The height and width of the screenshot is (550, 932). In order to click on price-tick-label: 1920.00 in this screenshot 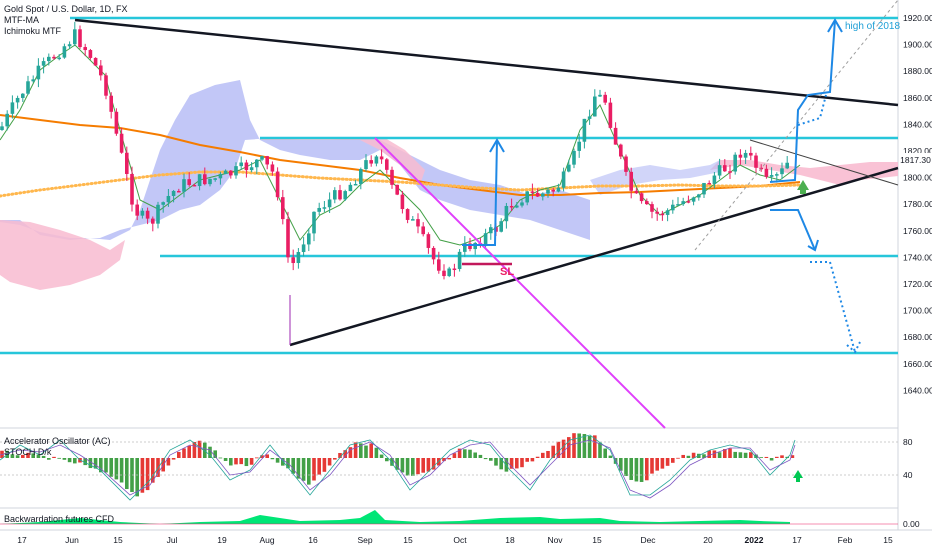, I will do `click(917, 18)`.